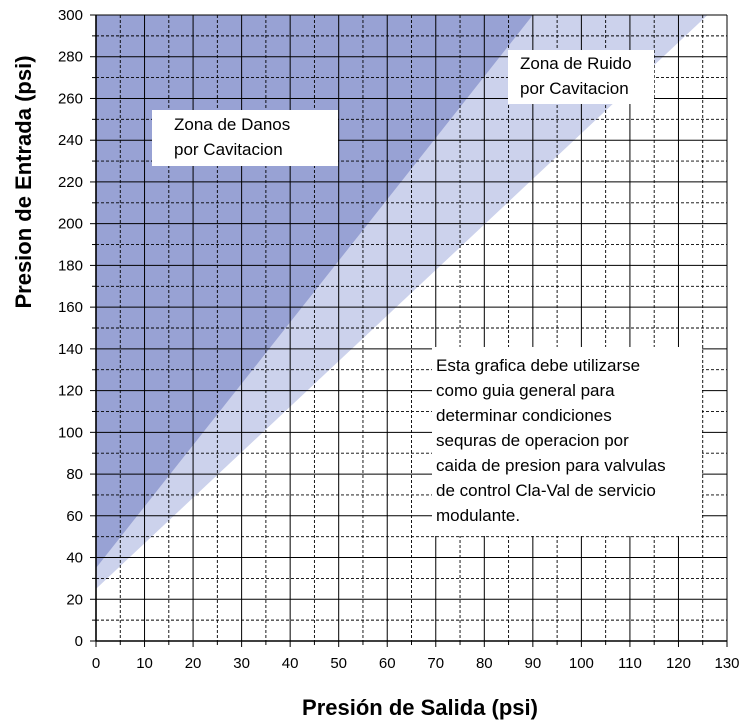 The width and height of the screenshot is (755, 723). Describe the element at coordinates (726, 663) in the screenshot. I see `x-tick-label: 130` at that location.